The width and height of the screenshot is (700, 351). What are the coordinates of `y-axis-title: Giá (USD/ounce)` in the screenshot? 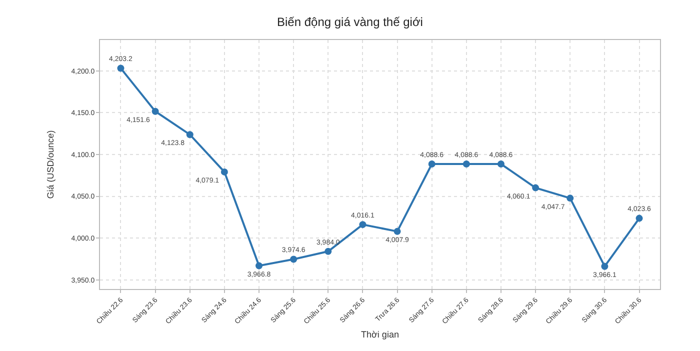 It's located at (51, 164).